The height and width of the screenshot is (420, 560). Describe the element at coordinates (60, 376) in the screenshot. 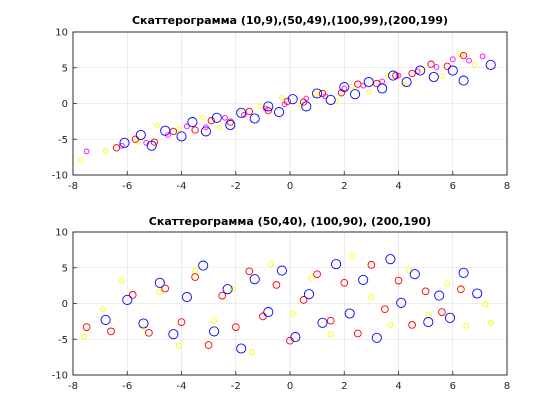

I see `y-tick-label: -10` at that location.